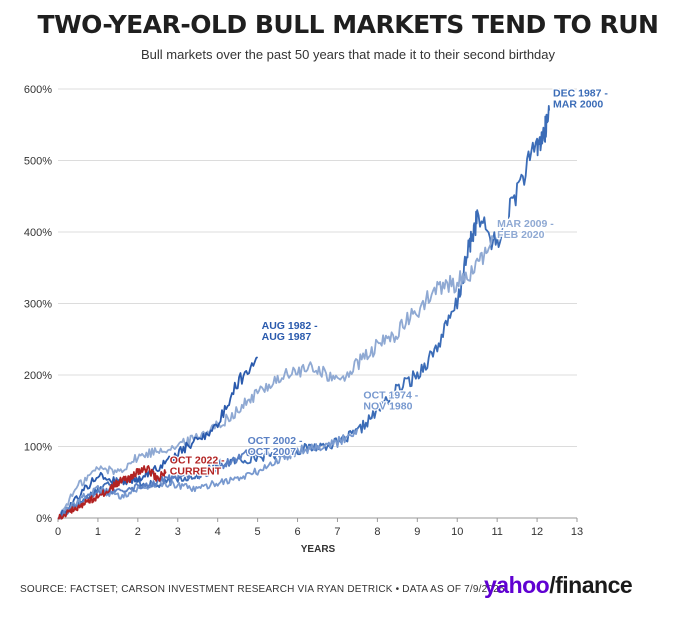  Describe the element at coordinates (517, 585) in the screenshot. I see `logo-yahoo-text: yahoo` at that location.